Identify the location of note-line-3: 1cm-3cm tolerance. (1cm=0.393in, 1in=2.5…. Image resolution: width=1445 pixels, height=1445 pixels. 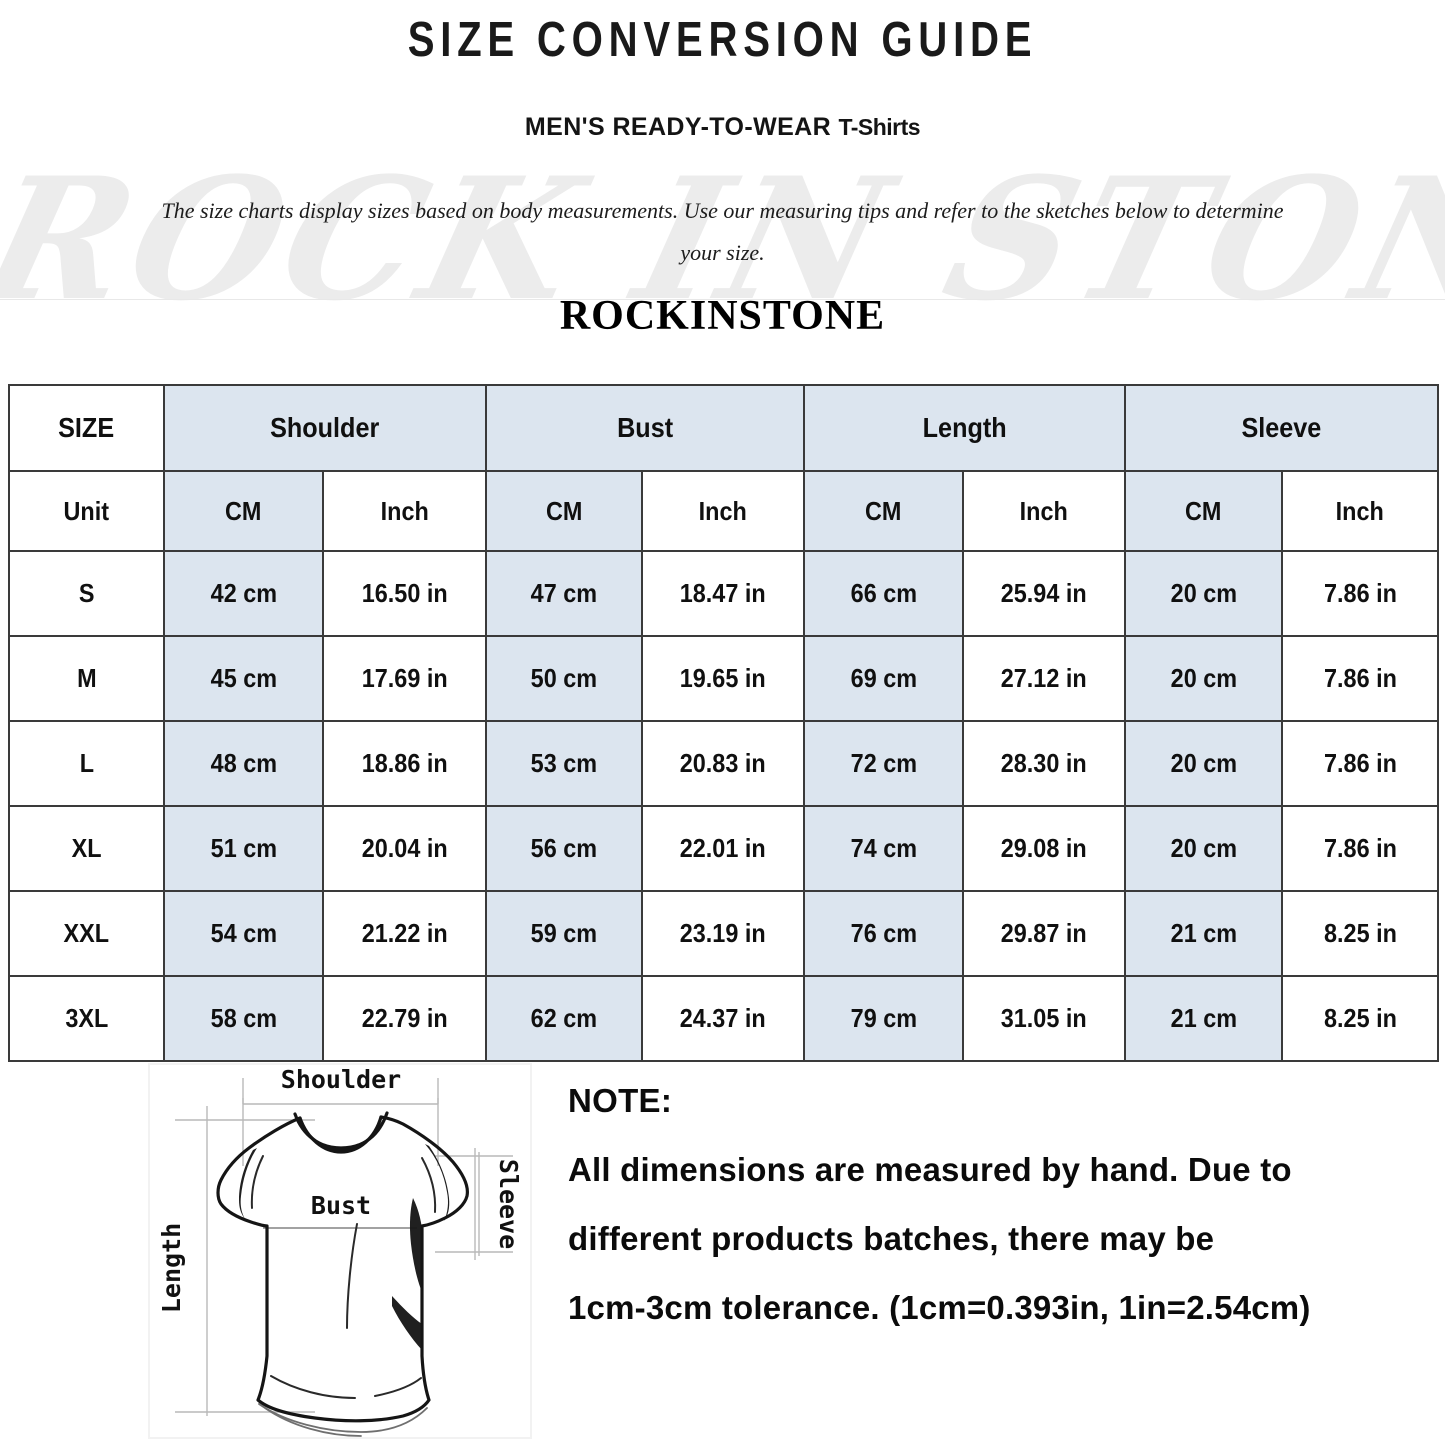
(939, 1307).